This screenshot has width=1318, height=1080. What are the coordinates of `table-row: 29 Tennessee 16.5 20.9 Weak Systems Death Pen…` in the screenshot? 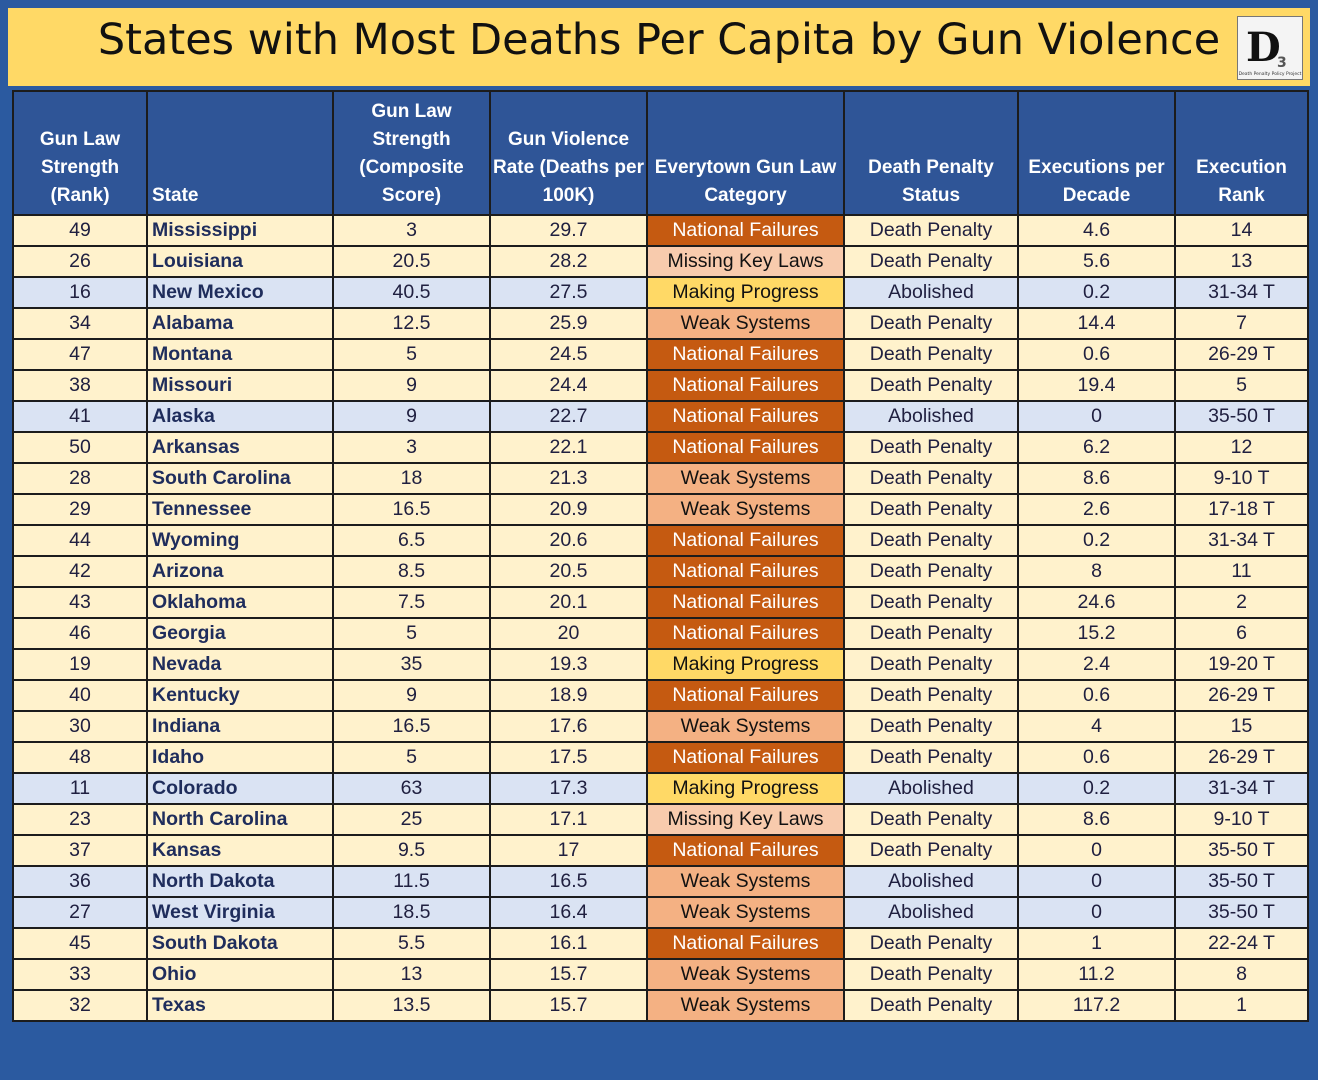 It's located at (660, 509).